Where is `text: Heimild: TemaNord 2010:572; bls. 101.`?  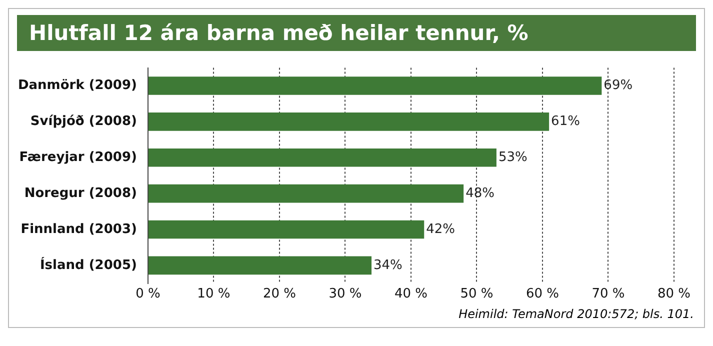 text: Heimild: TemaNord 2010:572; bls. 101. is located at coordinates (576, 314).